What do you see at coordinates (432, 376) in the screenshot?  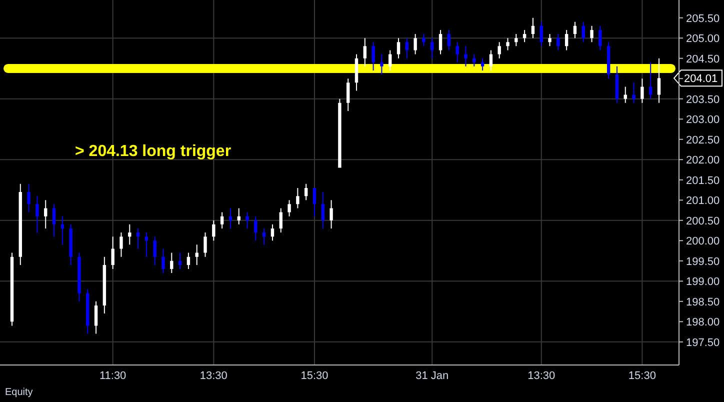 I see `x-tick-label: 31 Jan` at bounding box center [432, 376].